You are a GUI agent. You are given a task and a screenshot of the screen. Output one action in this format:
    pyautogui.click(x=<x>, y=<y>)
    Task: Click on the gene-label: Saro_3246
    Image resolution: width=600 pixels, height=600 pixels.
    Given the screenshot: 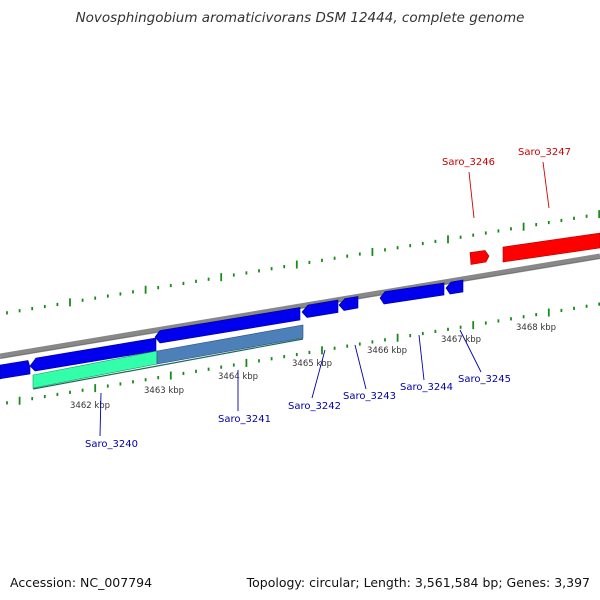 What is the action you would take?
    pyautogui.click(x=468, y=162)
    